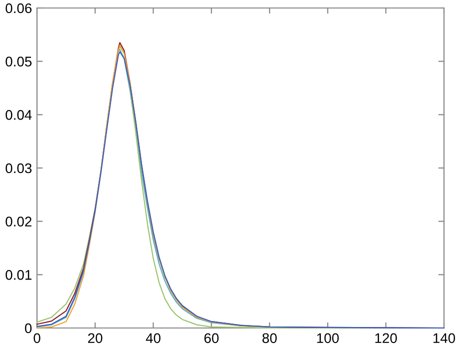  I want to click on y-tick-label: 0.05, so click(19, 61).